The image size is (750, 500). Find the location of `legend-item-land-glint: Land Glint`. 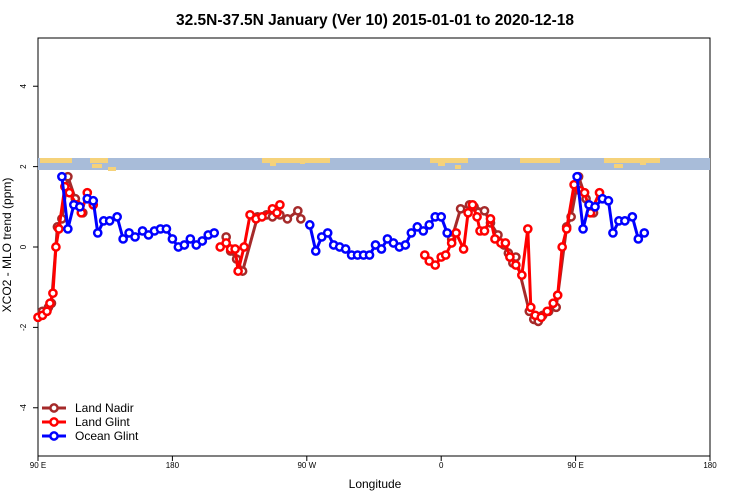

legend-item-land-glint: Land Glint is located at coordinates (86, 422).